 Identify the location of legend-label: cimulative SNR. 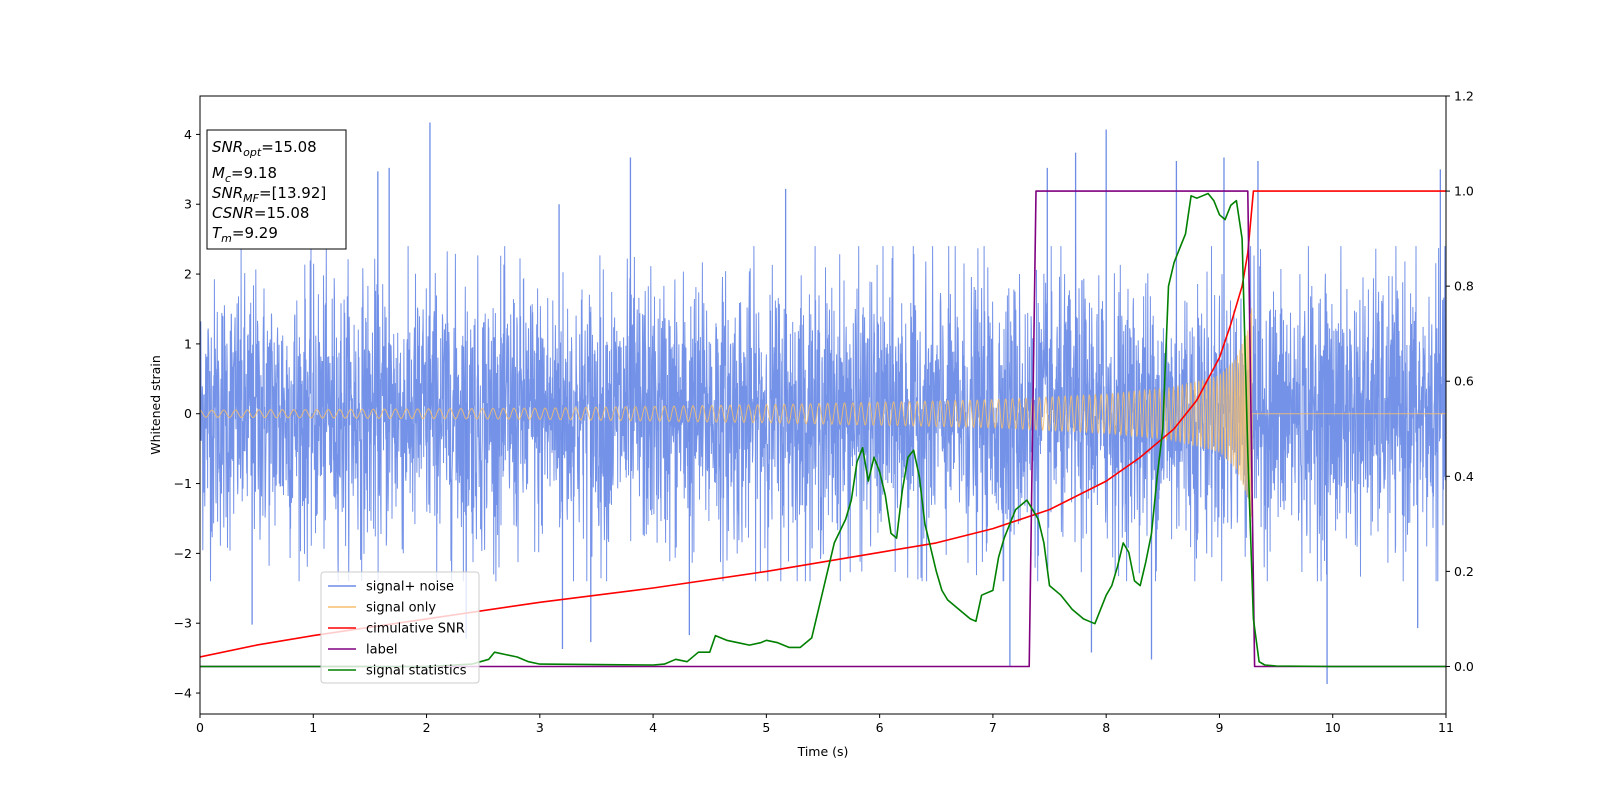
(415, 629).